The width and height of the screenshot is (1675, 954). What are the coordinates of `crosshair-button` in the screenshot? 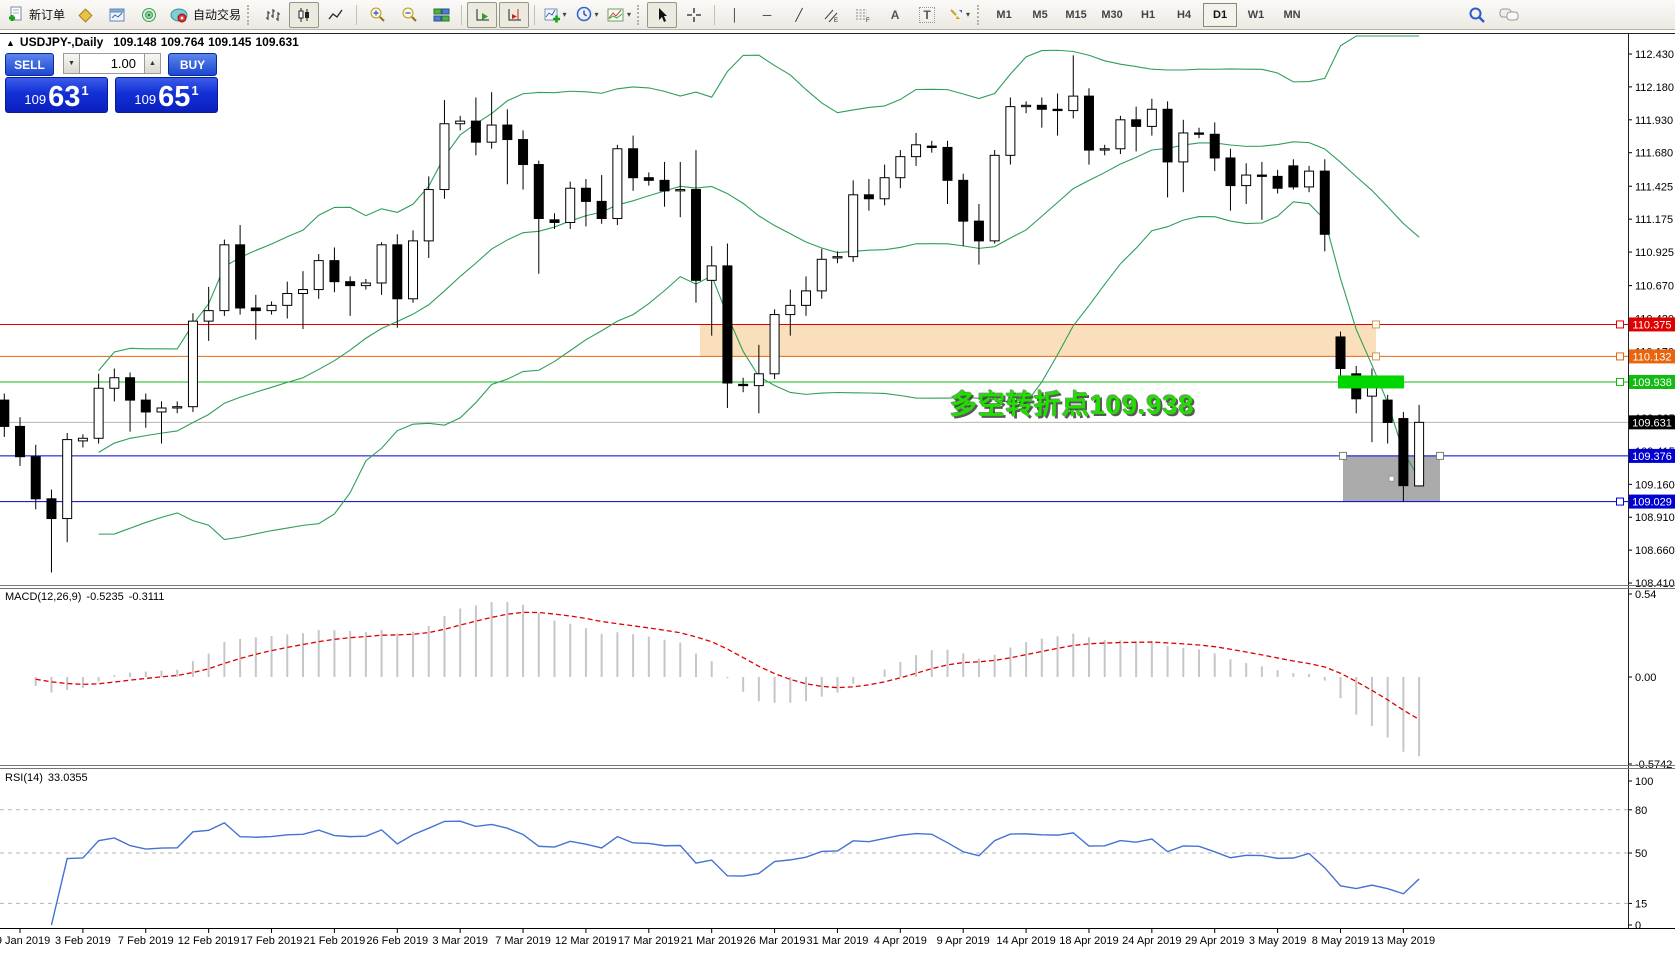 It's located at (694, 15).